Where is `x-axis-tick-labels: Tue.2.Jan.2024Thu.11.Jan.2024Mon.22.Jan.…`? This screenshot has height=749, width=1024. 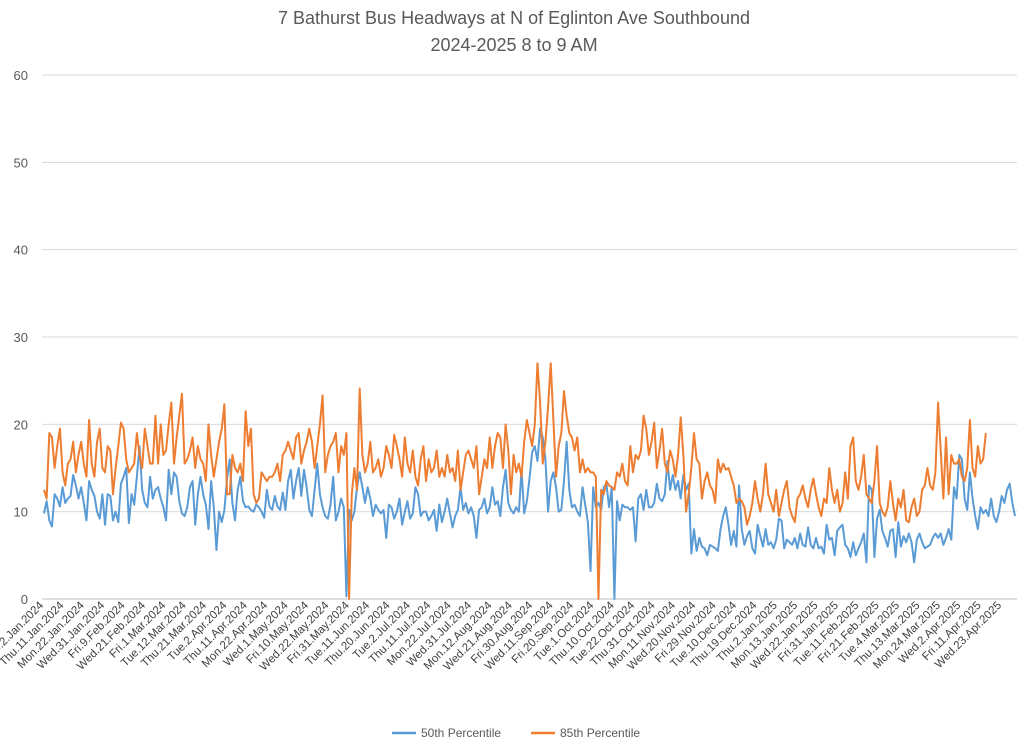
x-axis-tick-labels: Tue.2.Jan.2024Thu.11.Jan.2024Mon.22.Jan.… is located at coordinates (502, 636).